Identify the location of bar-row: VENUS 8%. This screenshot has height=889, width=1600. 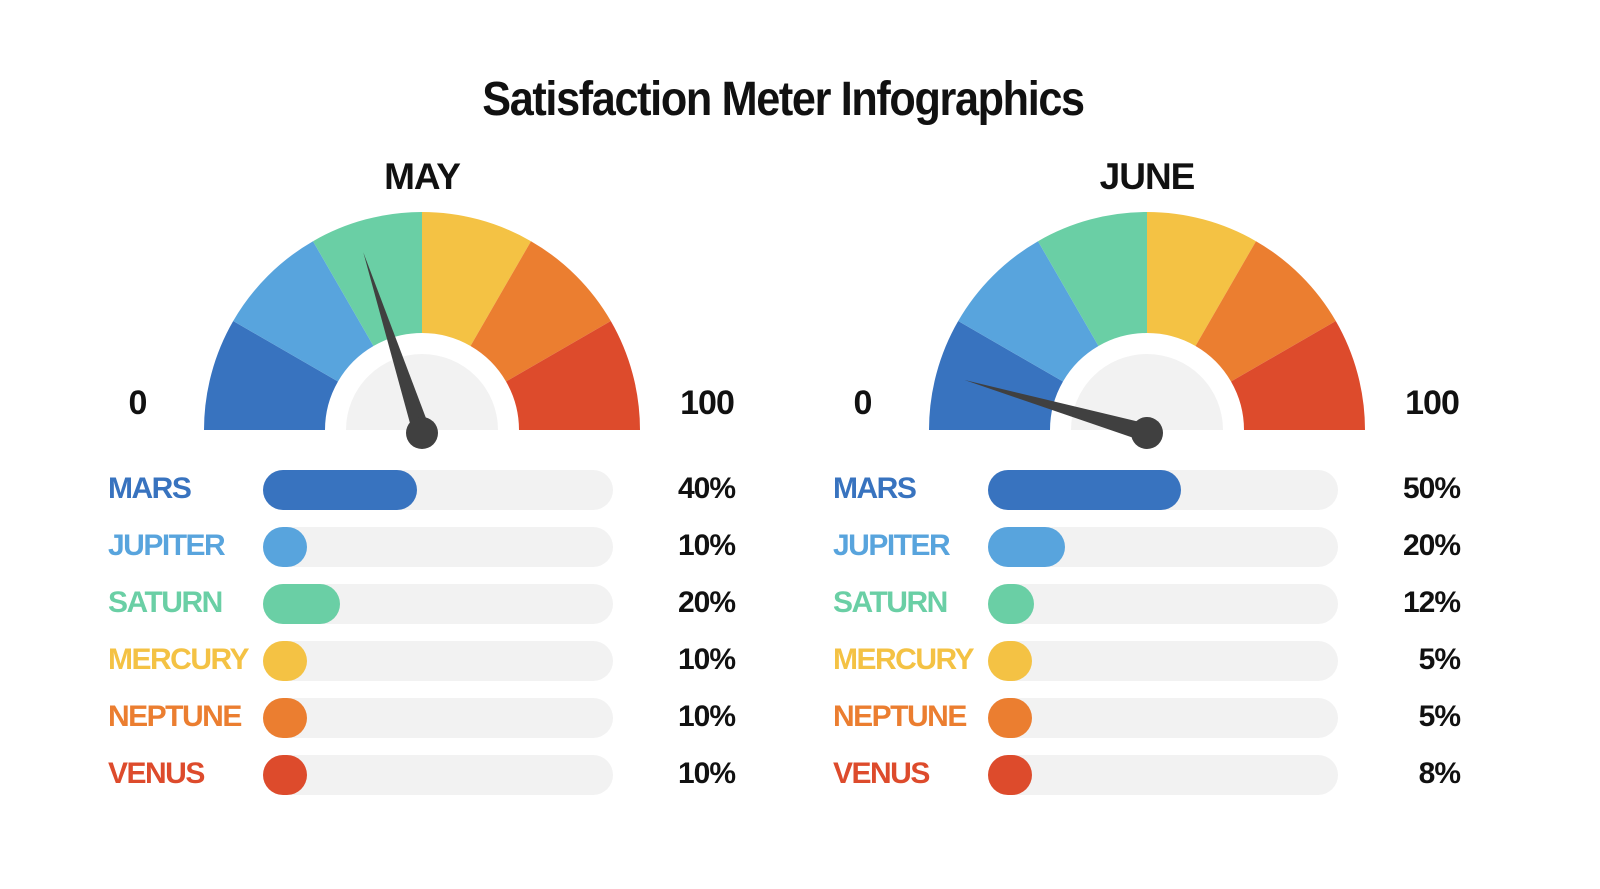
(1093, 775).